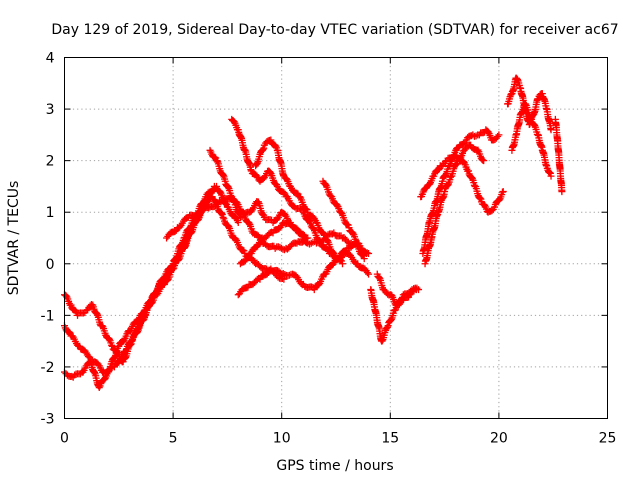  What do you see at coordinates (48, 368) in the screenshot?
I see `y-tick-label: -2` at bounding box center [48, 368].